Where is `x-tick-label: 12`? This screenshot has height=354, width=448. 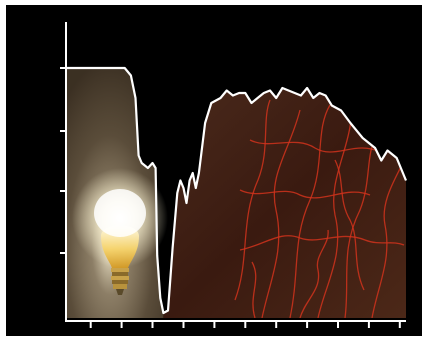 x-tick-label: 12 is located at coordinates (369, 345).